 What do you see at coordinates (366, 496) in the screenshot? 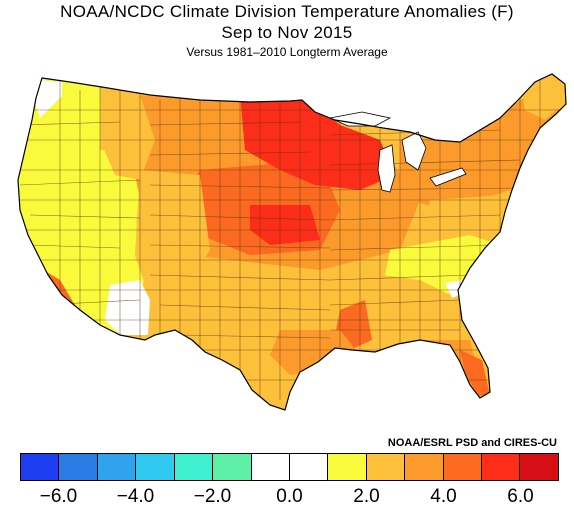
I see `legend-tick-label: 2.0` at bounding box center [366, 496].